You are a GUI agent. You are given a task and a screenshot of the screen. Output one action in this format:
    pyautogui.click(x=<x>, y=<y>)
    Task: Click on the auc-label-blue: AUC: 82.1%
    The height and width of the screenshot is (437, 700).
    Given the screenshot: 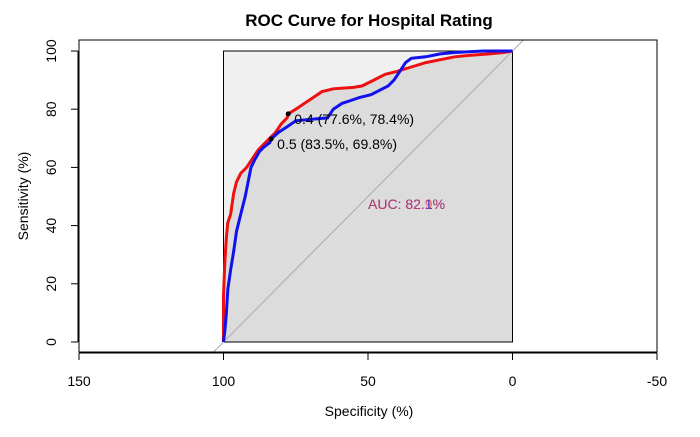 What is the action you would take?
    pyautogui.click(x=406, y=204)
    